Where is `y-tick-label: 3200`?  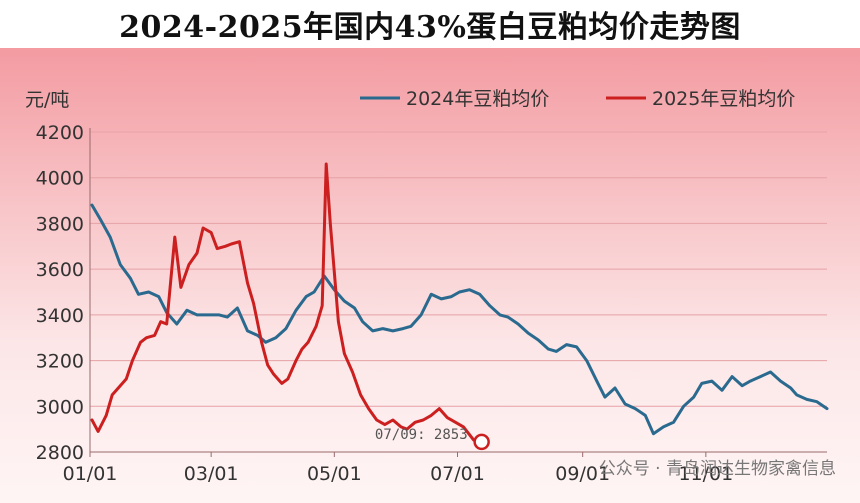
y-tick-label: 3200 is located at coordinates (60, 362).